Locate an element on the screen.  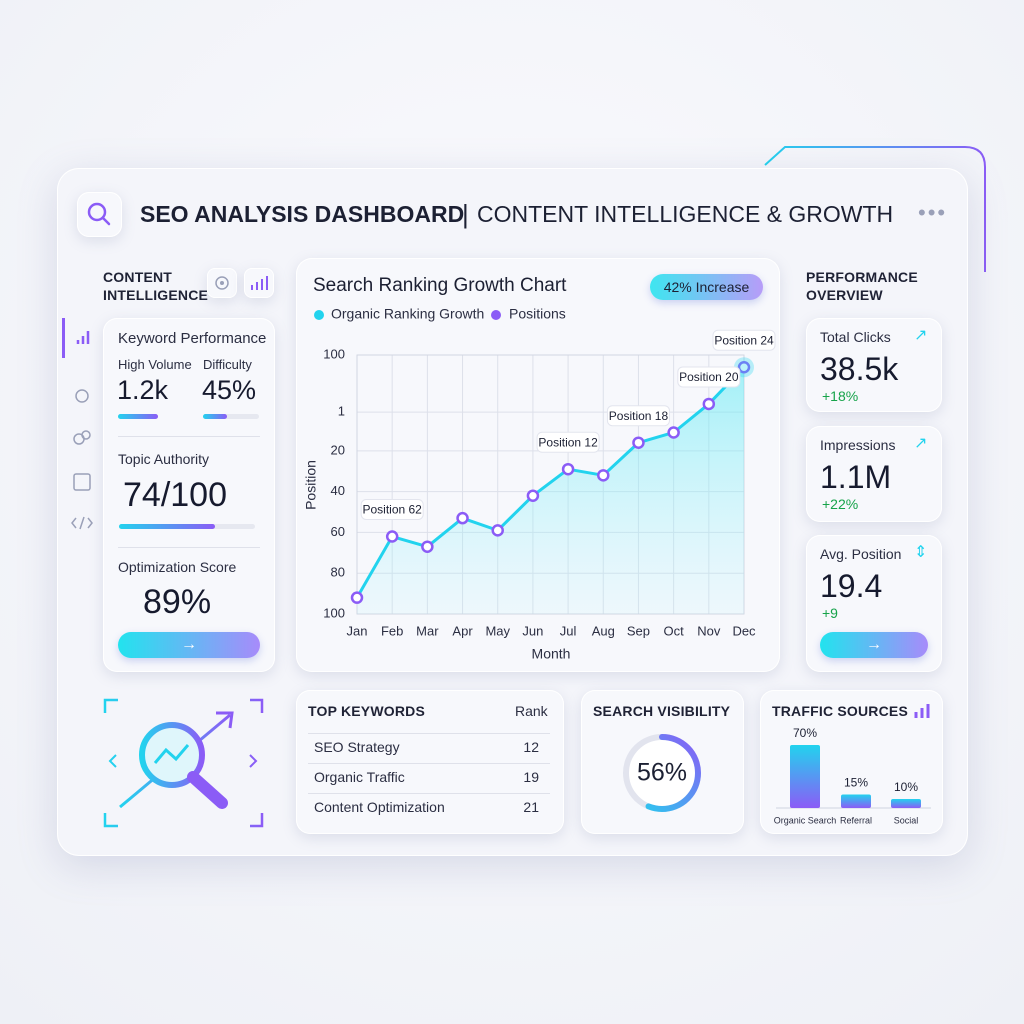
section-title: PERFORMANCE OVERVIEW is located at coordinates (862, 286).